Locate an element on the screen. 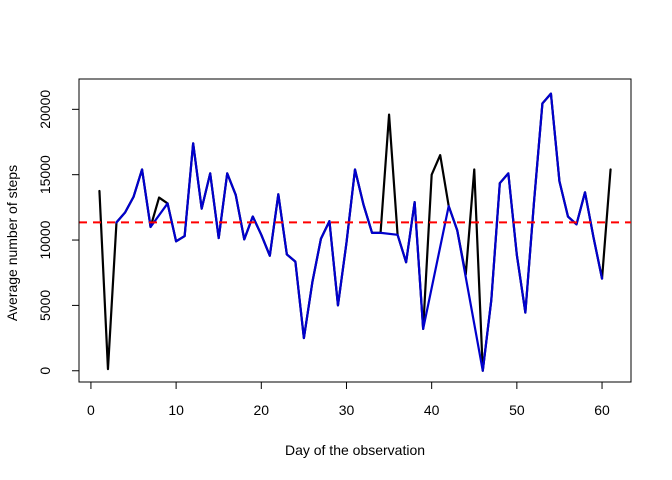  y-tick-label: 20000 is located at coordinates (45, 109).